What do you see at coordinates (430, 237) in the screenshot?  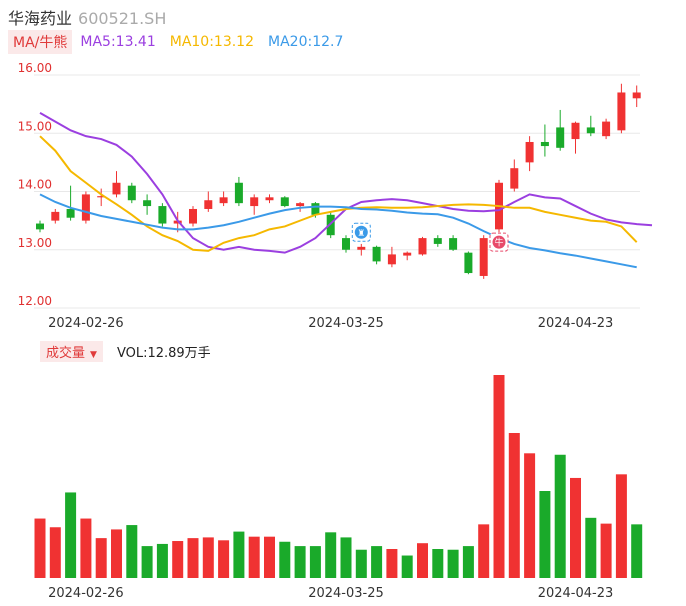 I see `signal-icons: ♜牛` at bounding box center [430, 237].